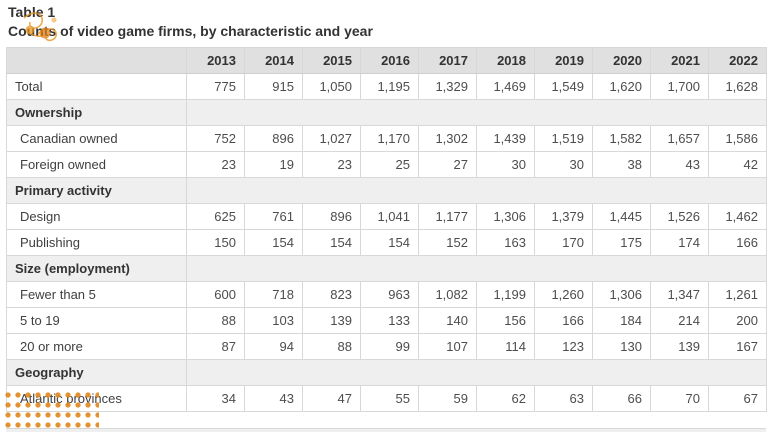 The width and height of the screenshot is (768, 432). I want to click on section-label: Geography, so click(96, 372).